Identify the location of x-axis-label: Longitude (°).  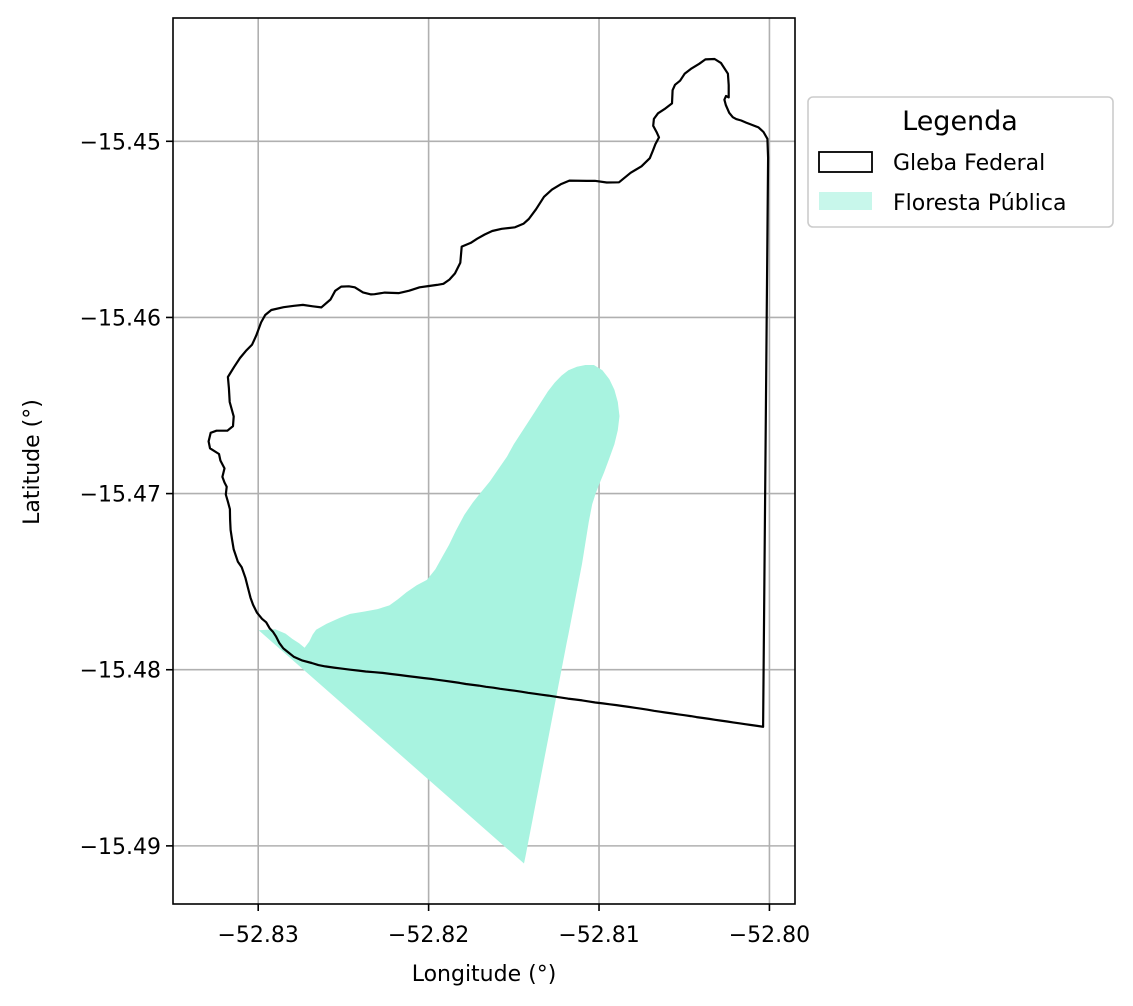
(484, 974).